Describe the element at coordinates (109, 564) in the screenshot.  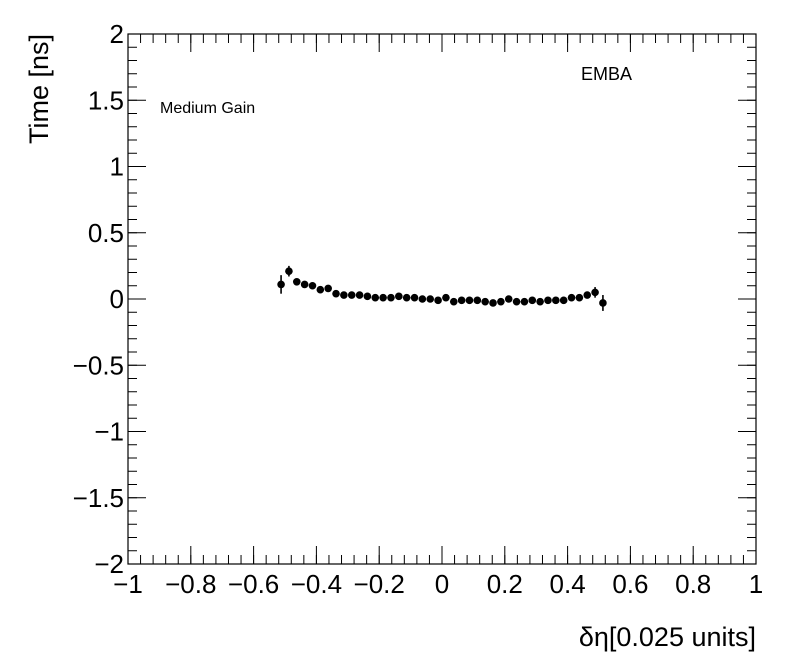
I see `y-tick-label: −2` at that location.